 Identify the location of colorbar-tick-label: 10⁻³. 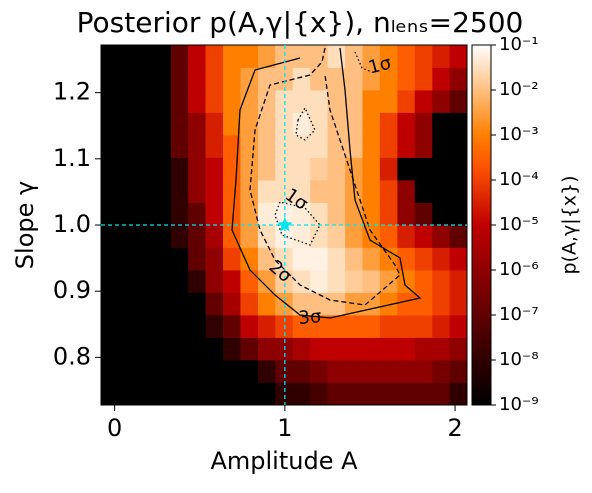
(519, 134).